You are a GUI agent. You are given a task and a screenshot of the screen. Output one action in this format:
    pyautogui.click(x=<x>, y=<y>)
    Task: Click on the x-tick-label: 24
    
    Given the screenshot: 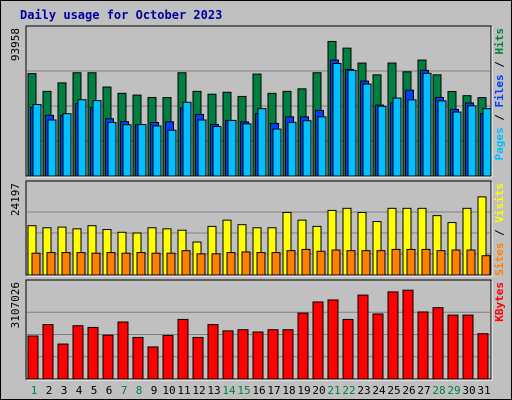 What is the action you would take?
    pyautogui.click(x=379, y=390)
    